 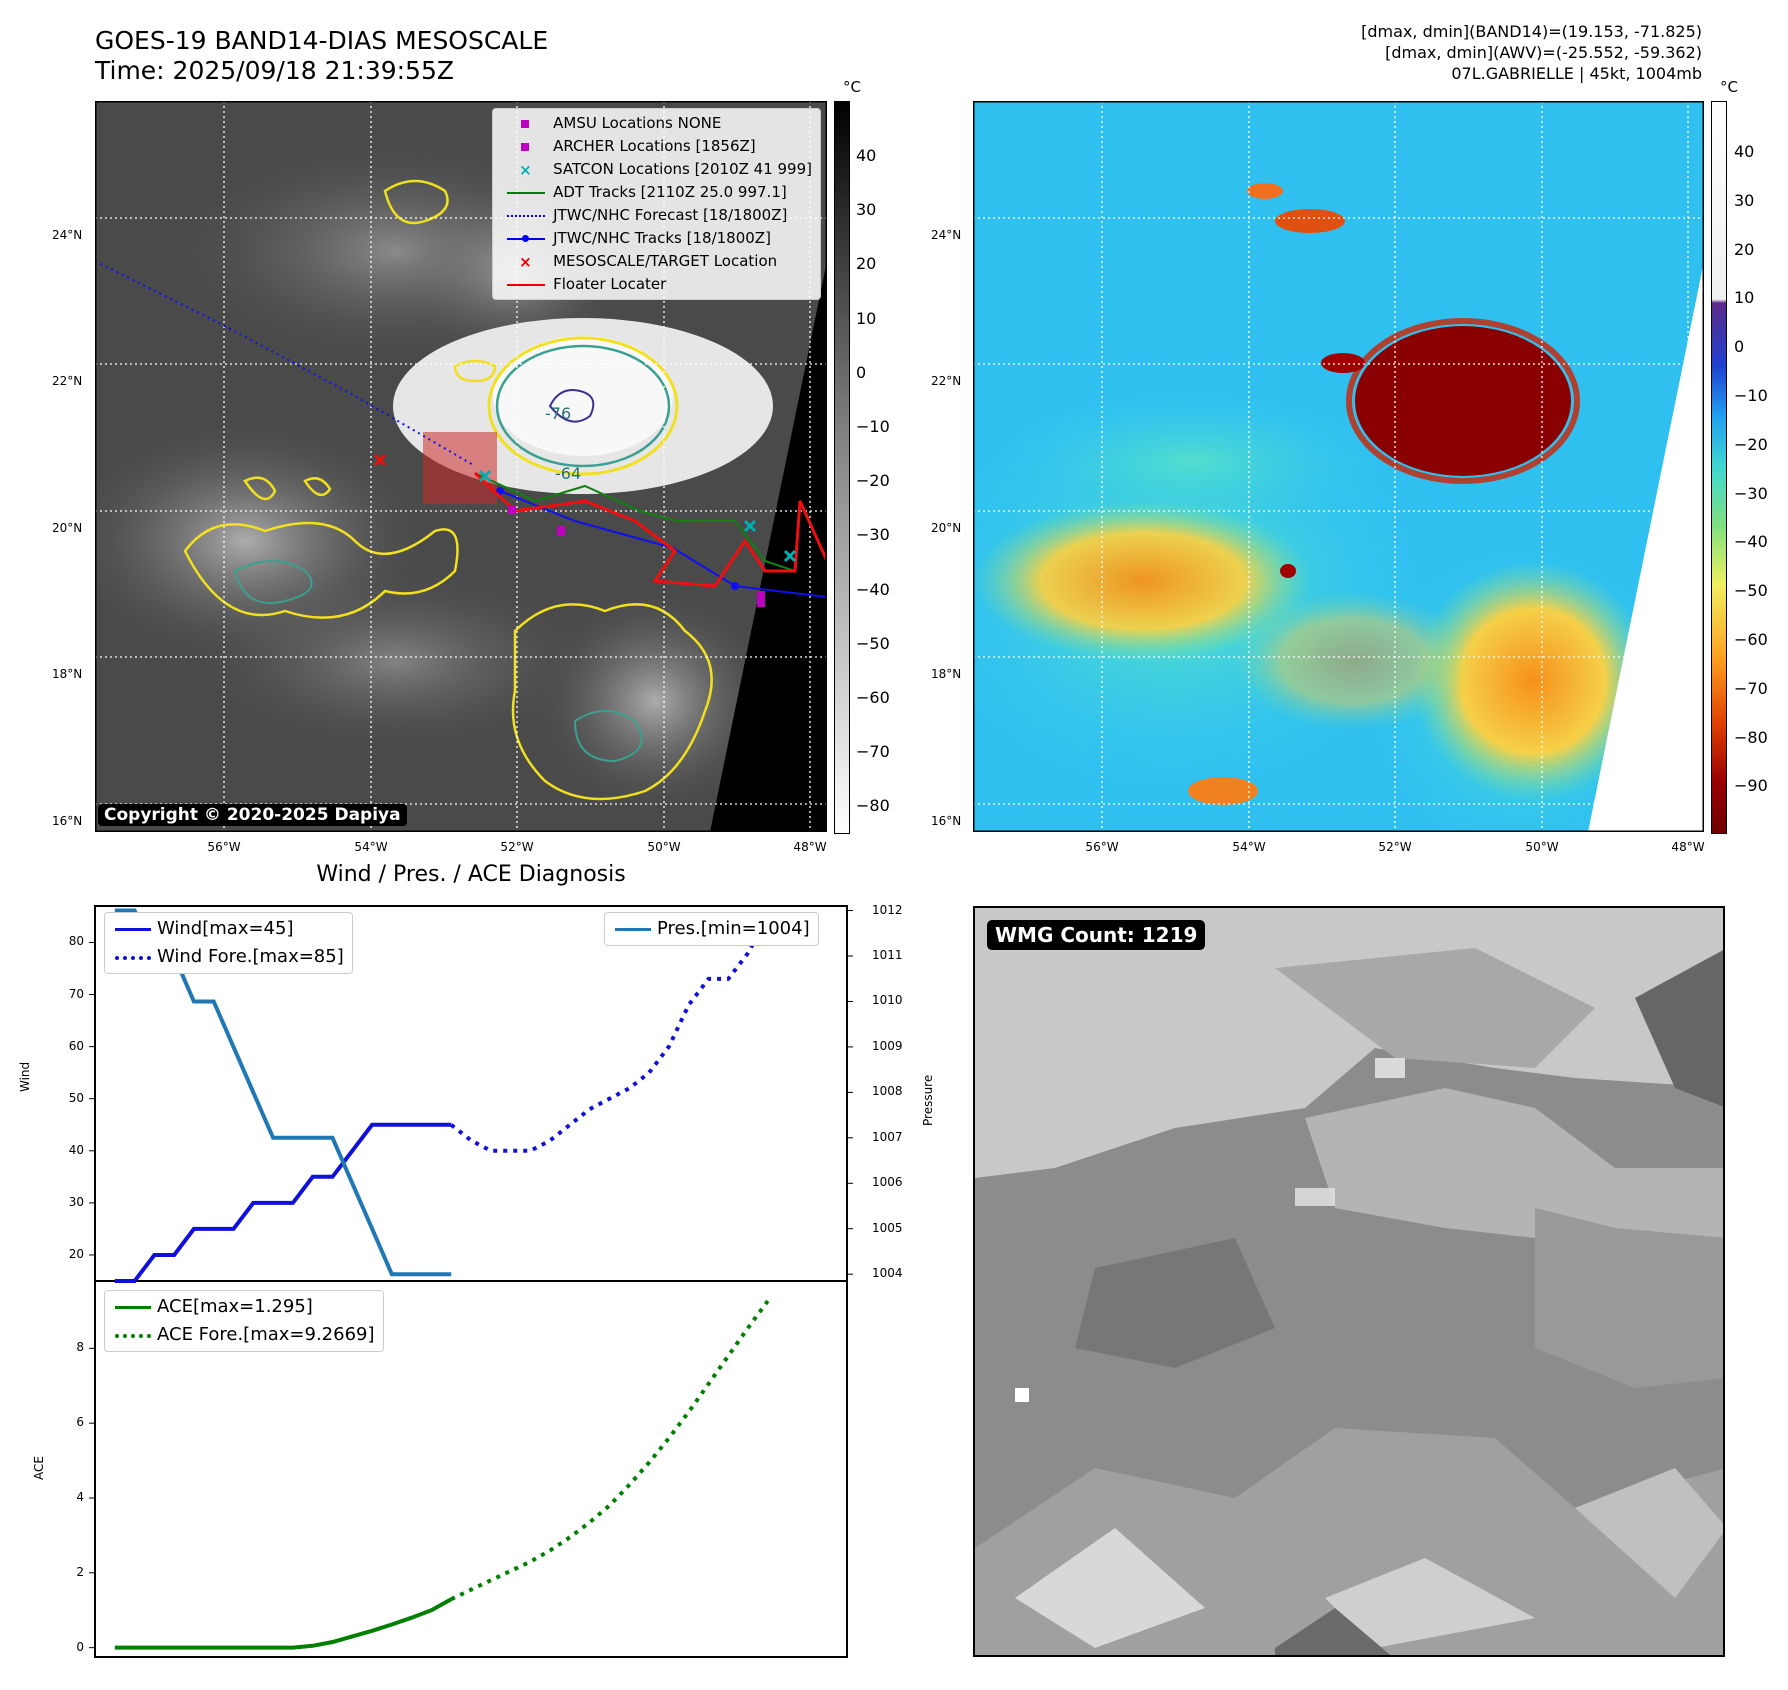 What do you see at coordinates (25, 1076) in the screenshot?
I see `wind-axis-label: Wind` at bounding box center [25, 1076].